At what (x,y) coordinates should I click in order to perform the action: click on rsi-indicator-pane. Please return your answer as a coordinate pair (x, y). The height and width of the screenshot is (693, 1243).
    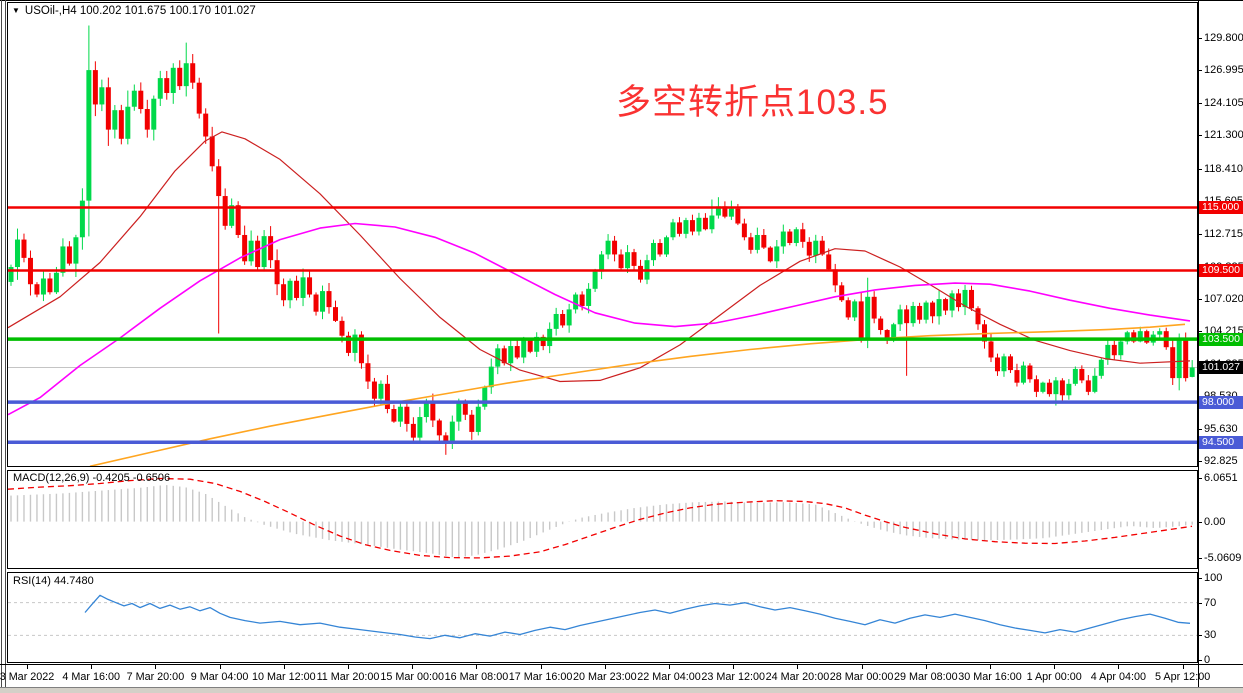
    Looking at the image, I should click on (602, 617).